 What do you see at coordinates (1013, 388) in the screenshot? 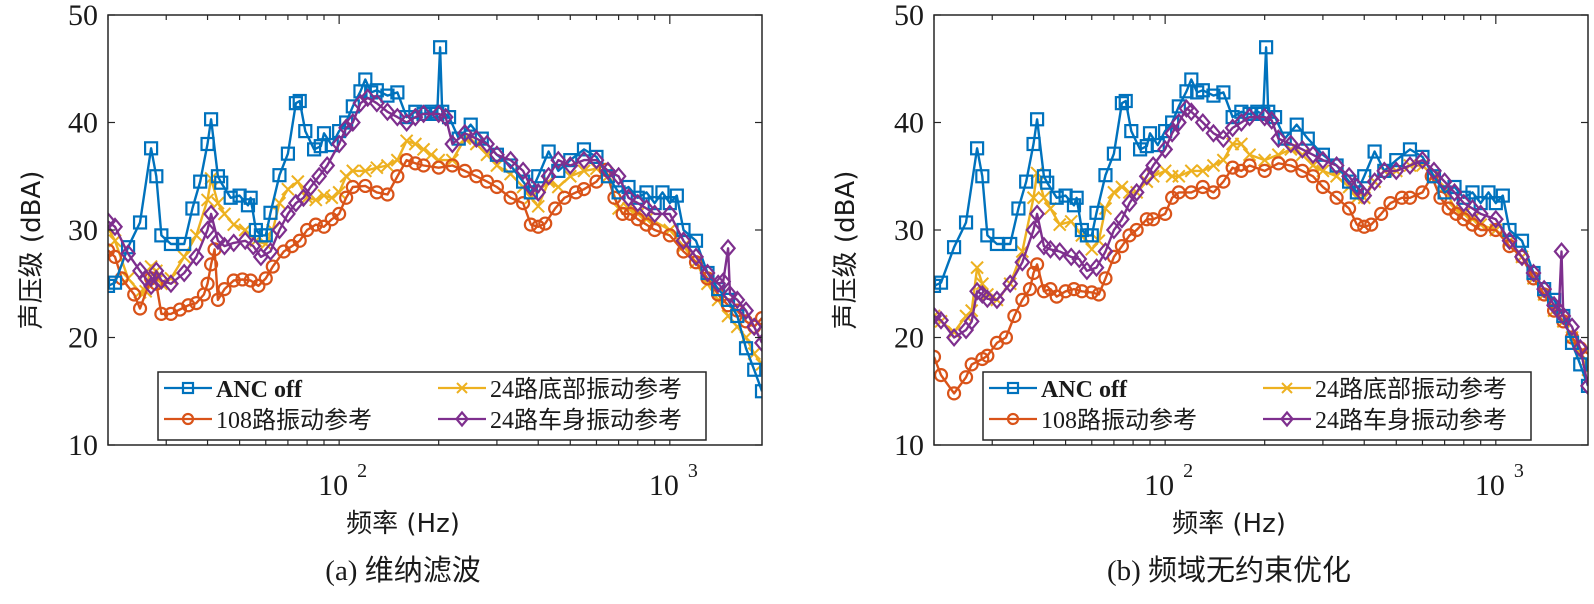
I see `legend-marker` at bounding box center [1013, 388].